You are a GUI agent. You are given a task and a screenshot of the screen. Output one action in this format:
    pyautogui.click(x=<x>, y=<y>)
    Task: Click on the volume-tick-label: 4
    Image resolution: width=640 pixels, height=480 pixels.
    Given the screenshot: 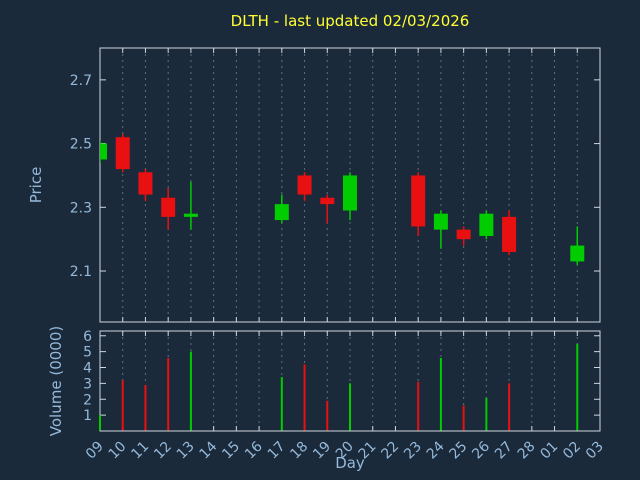 What is the action you would take?
    pyautogui.click(x=87, y=369)
    